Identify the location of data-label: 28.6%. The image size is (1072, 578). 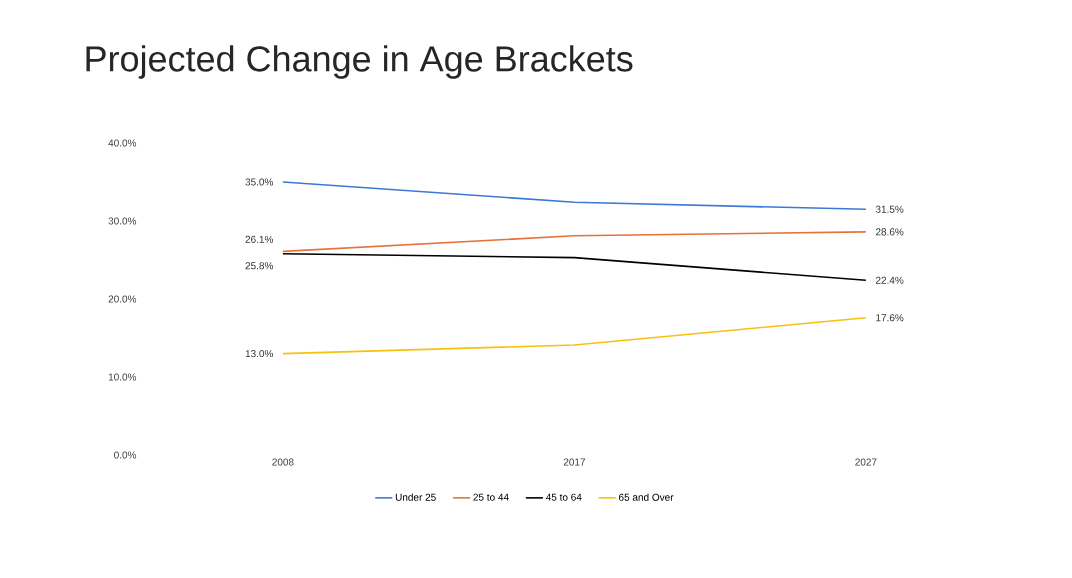
(889, 232).